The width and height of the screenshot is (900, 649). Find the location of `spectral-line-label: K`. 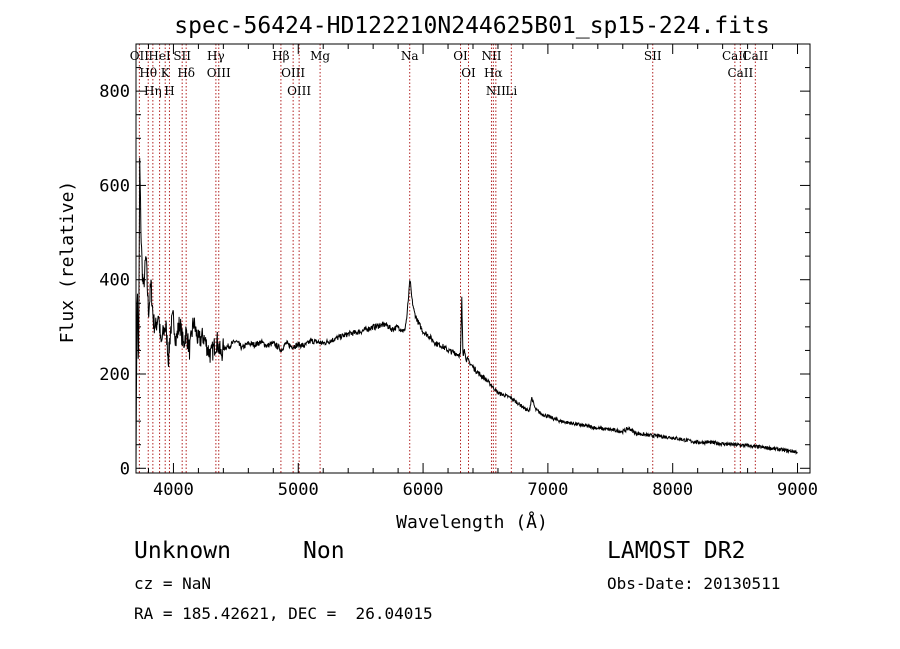

spectral-line-label: K is located at coordinates (166, 73).